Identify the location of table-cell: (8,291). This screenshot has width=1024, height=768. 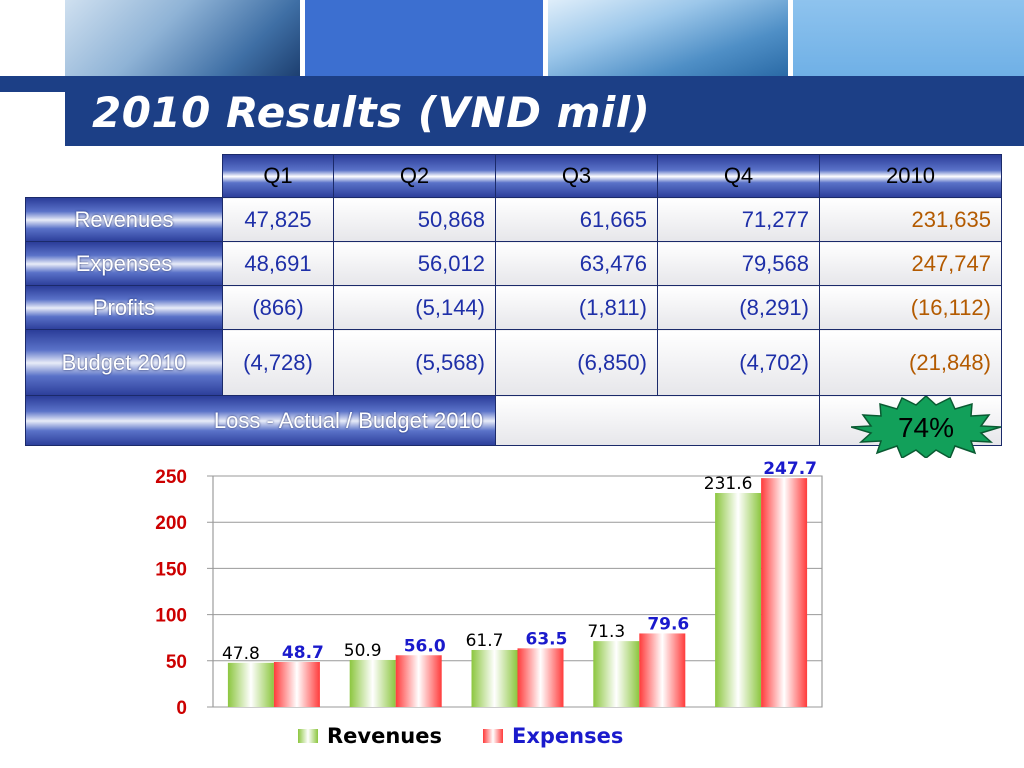
(738, 307).